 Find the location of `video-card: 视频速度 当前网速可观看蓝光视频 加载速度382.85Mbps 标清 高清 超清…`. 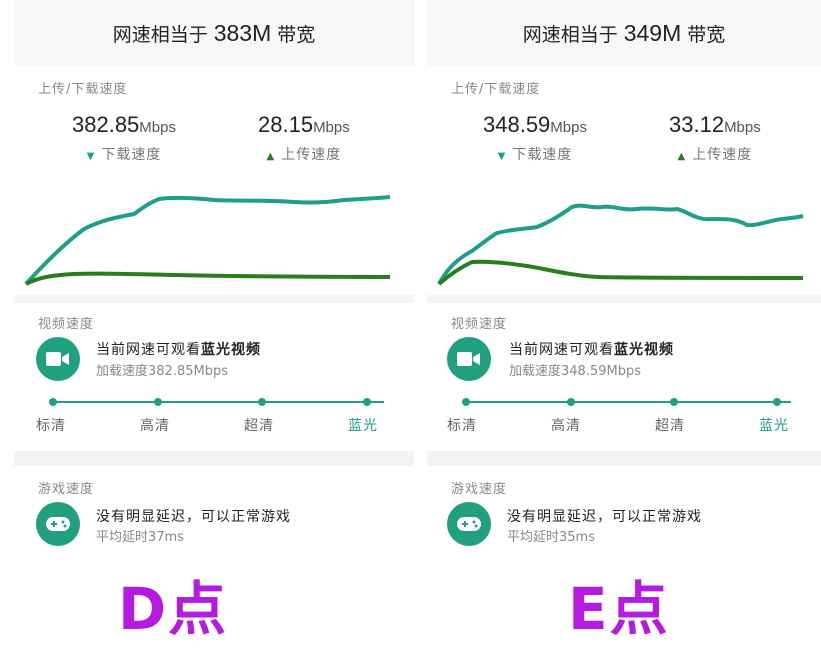

video-card: 视频速度 当前网速可观看蓝光视频 加载速度382.85Mbps 标清 高清 超清… is located at coordinates (214, 377).